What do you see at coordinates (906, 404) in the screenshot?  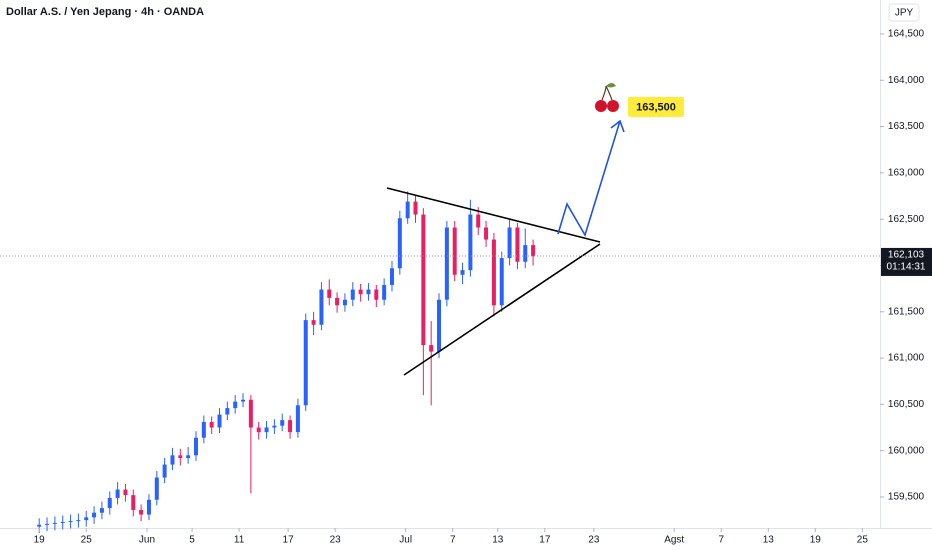 I see `y-tick-label: 160,500` at bounding box center [906, 404].